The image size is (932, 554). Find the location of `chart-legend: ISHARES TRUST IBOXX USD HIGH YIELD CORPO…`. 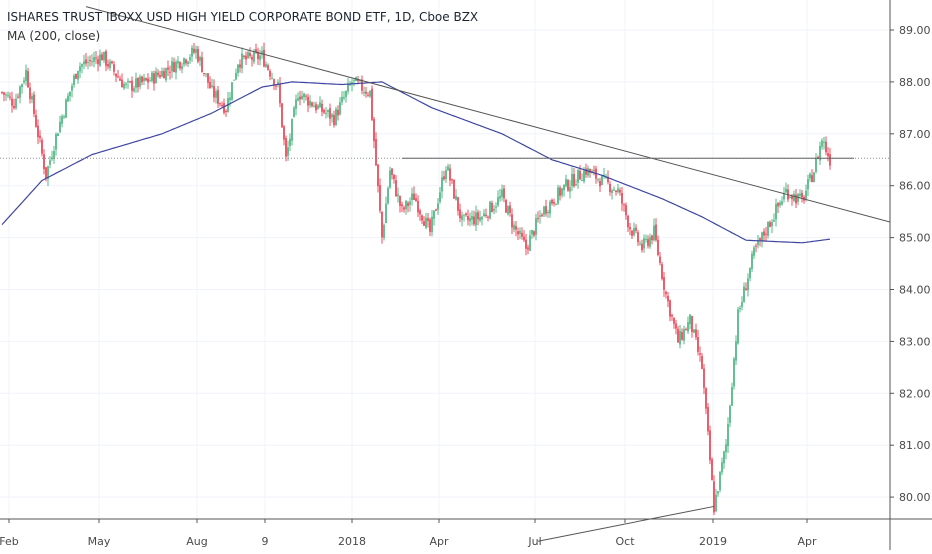

chart-legend: ISHARES TRUST IBOXX USD HIGH YIELD CORPO… is located at coordinates (242, 27).